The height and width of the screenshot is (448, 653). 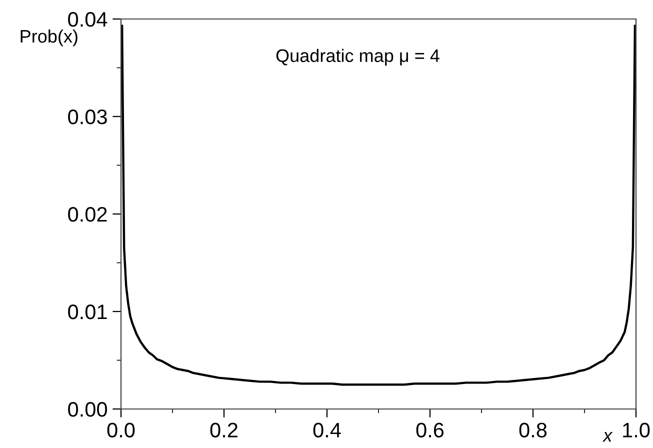 What do you see at coordinates (87, 409) in the screenshot?
I see `y-tick-label: 0.00` at bounding box center [87, 409].